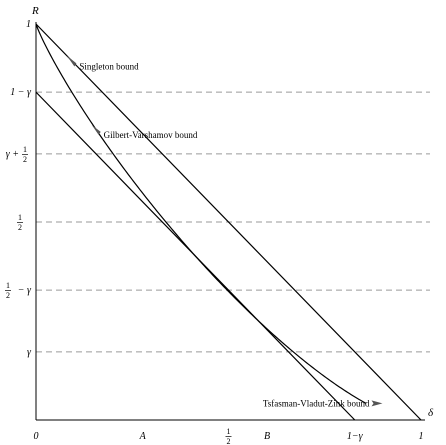 This screenshot has width=446, height=445. I want to click on y-tick-label-2-num: 1, so click(25, 149).